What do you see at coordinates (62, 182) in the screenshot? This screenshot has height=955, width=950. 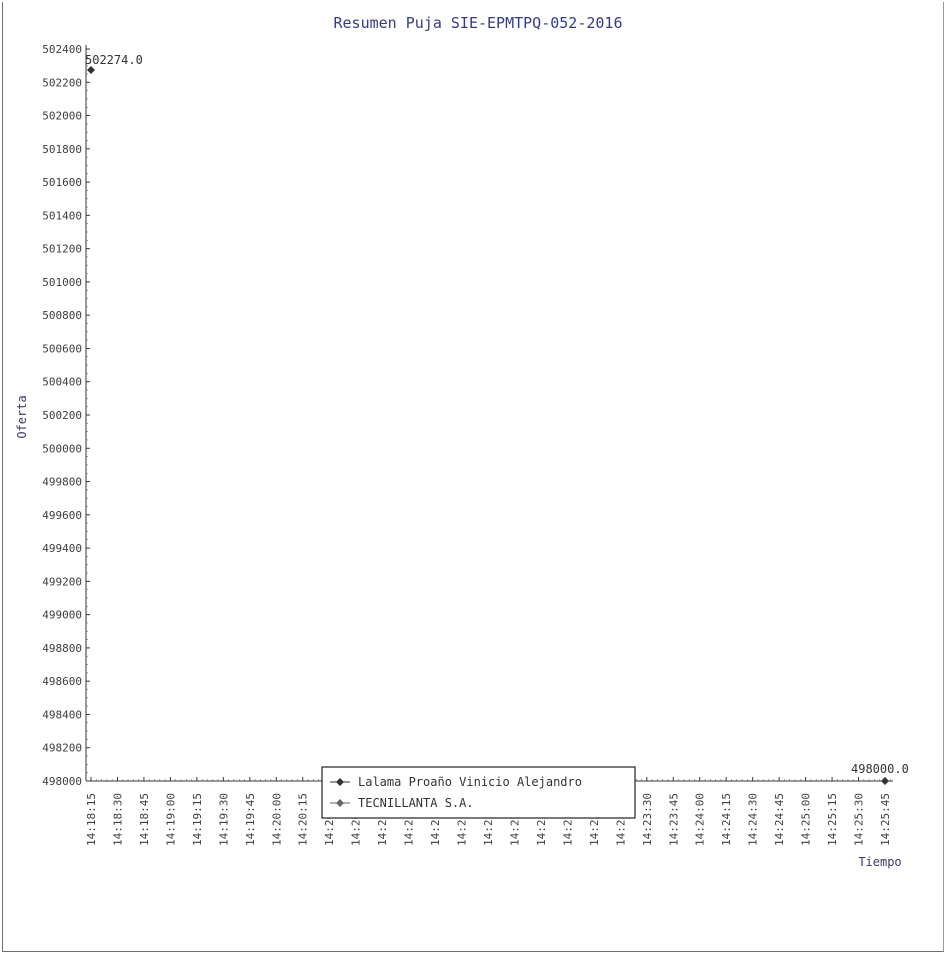 I see `y-tick-label: 501600` at bounding box center [62, 182].